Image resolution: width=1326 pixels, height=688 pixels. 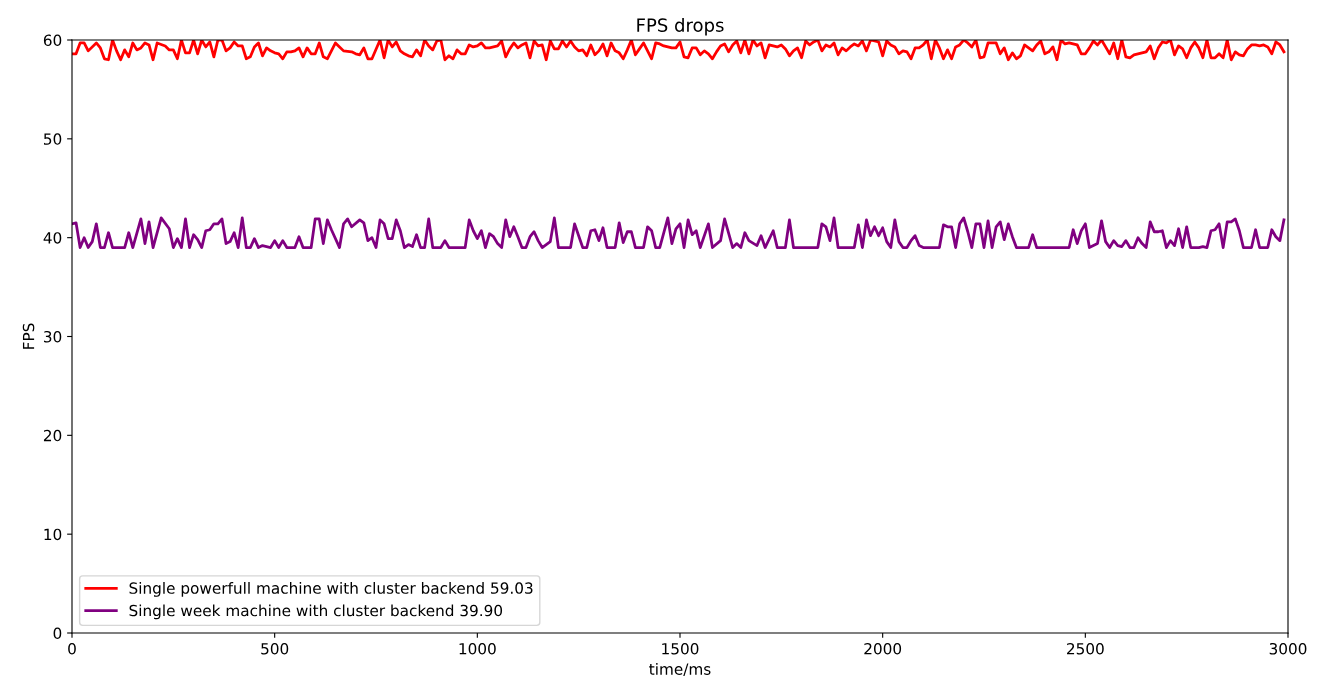 I want to click on x-tick-label: 0, so click(x=72, y=648).